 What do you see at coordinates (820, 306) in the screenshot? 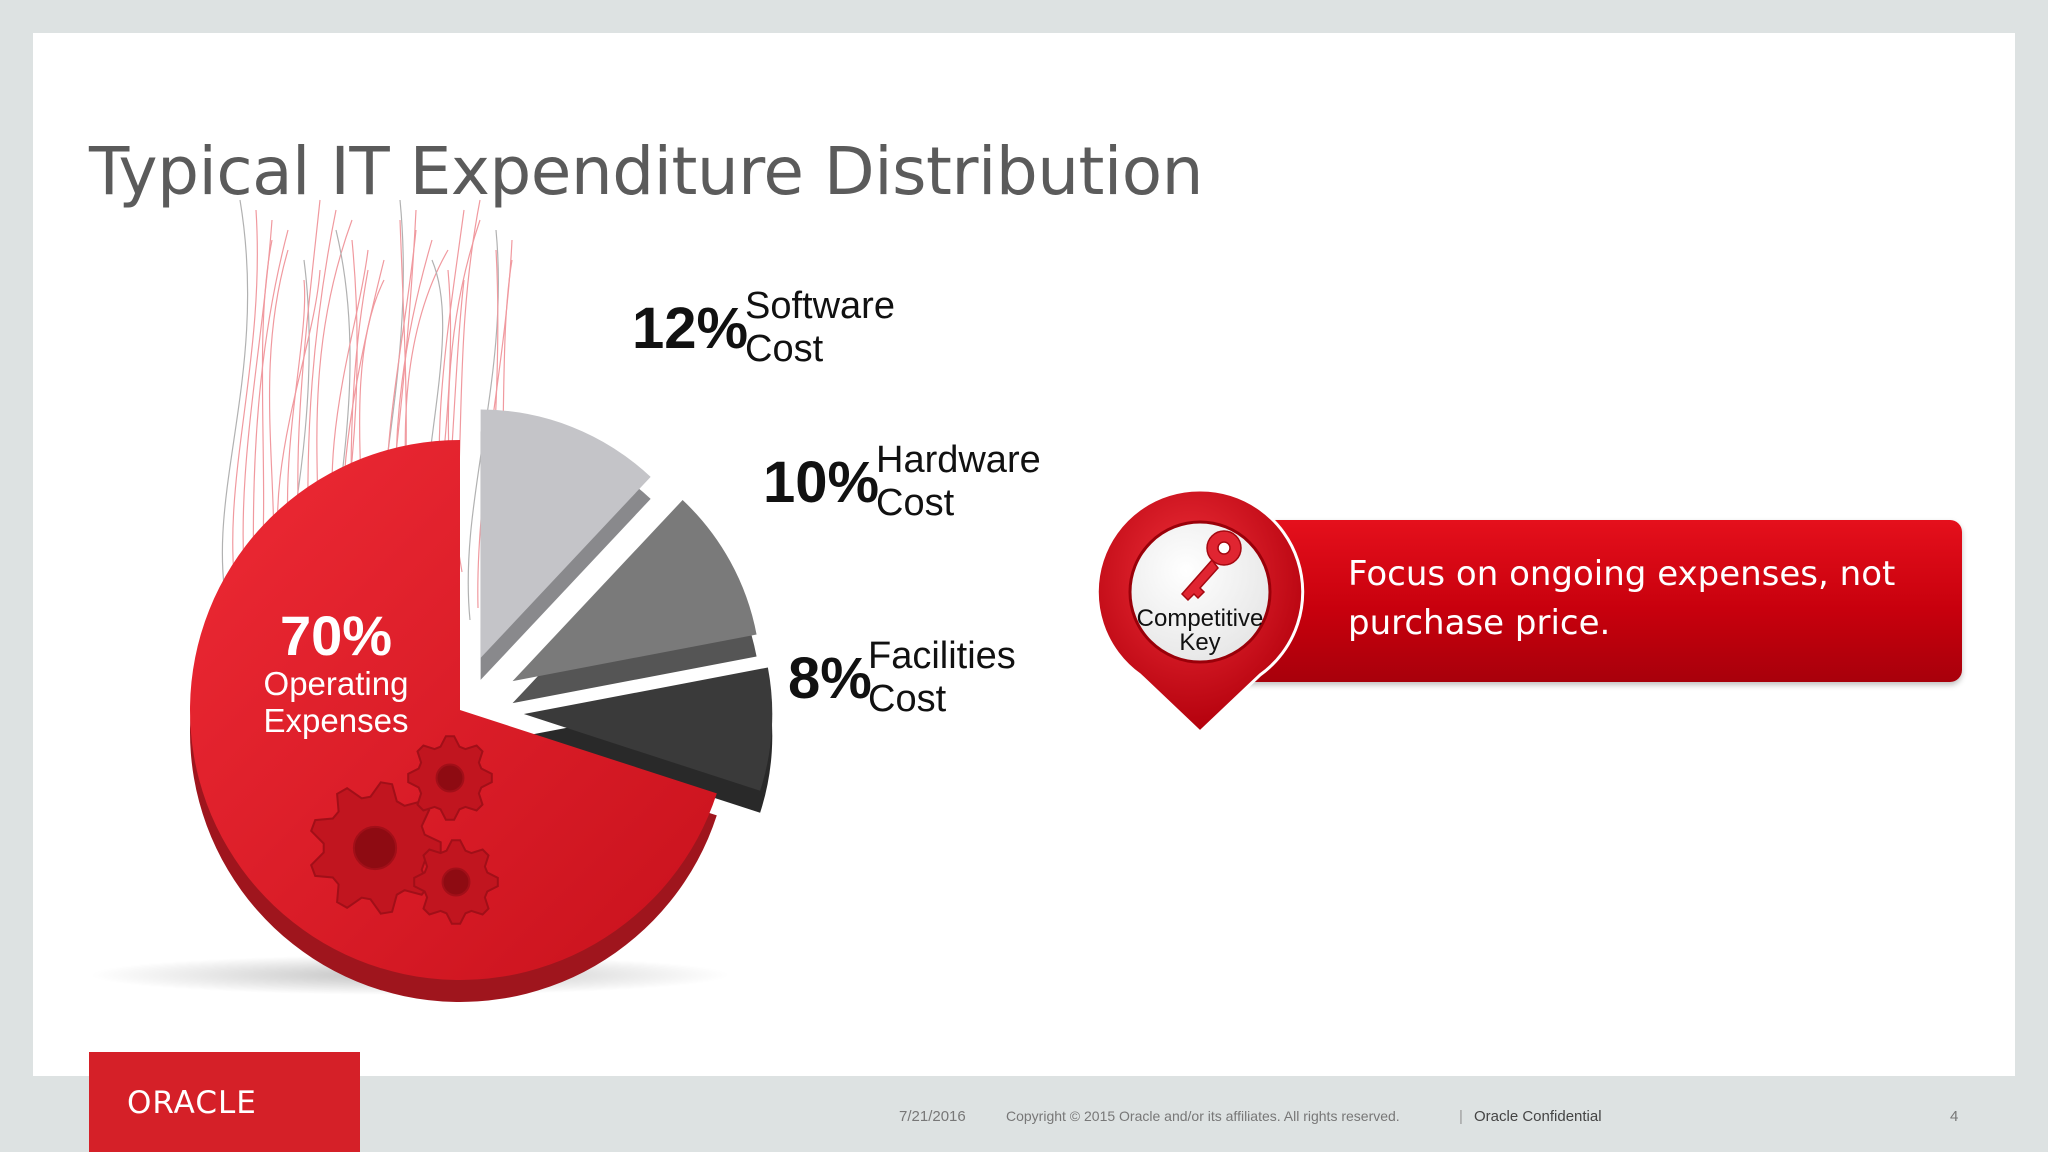
I see `category-label-software-cost-1: Software` at bounding box center [820, 306].